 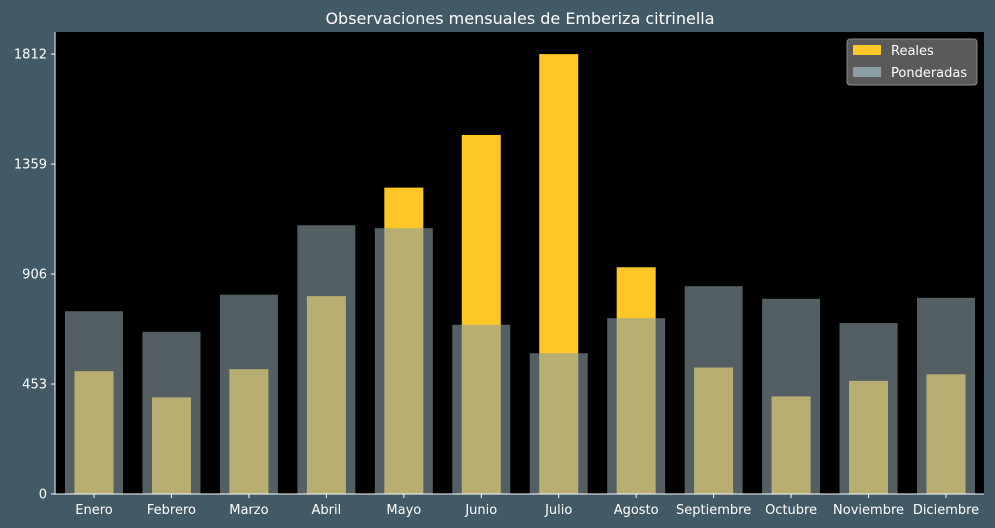 I want to click on y-tick-label: 1359, so click(x=30, y=165).